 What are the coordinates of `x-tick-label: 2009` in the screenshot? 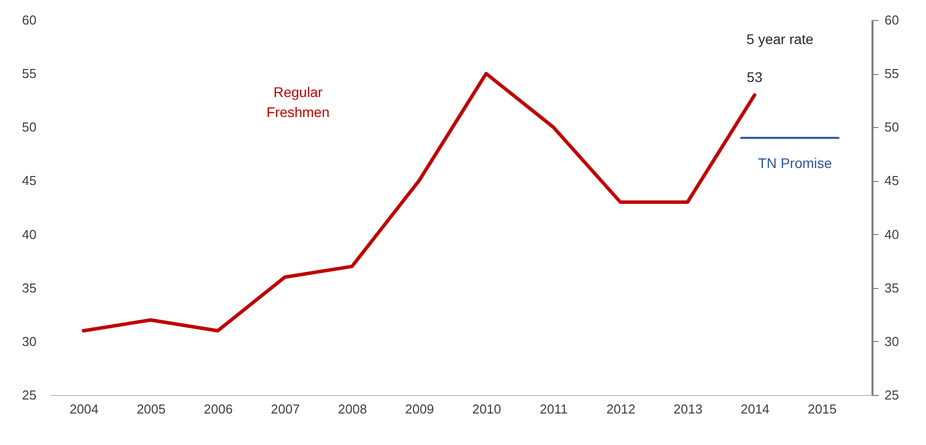 It's located at (419, 409).